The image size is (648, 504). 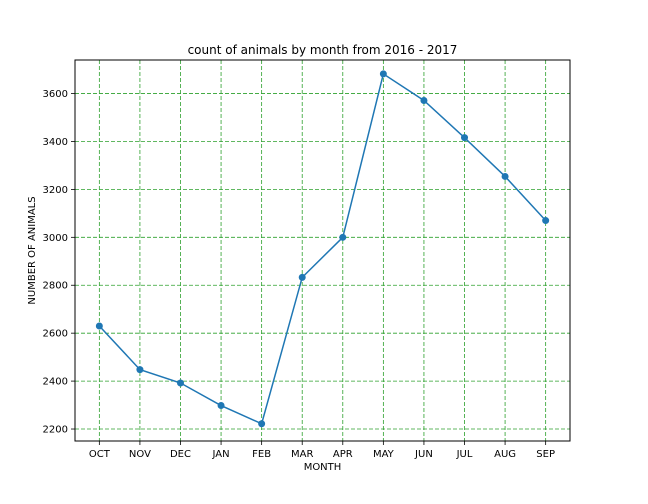 What do you see at coordinates (55, 142) in the screenshot?
I see `y-tick-label: 3400` at bounding box center [55, 142].